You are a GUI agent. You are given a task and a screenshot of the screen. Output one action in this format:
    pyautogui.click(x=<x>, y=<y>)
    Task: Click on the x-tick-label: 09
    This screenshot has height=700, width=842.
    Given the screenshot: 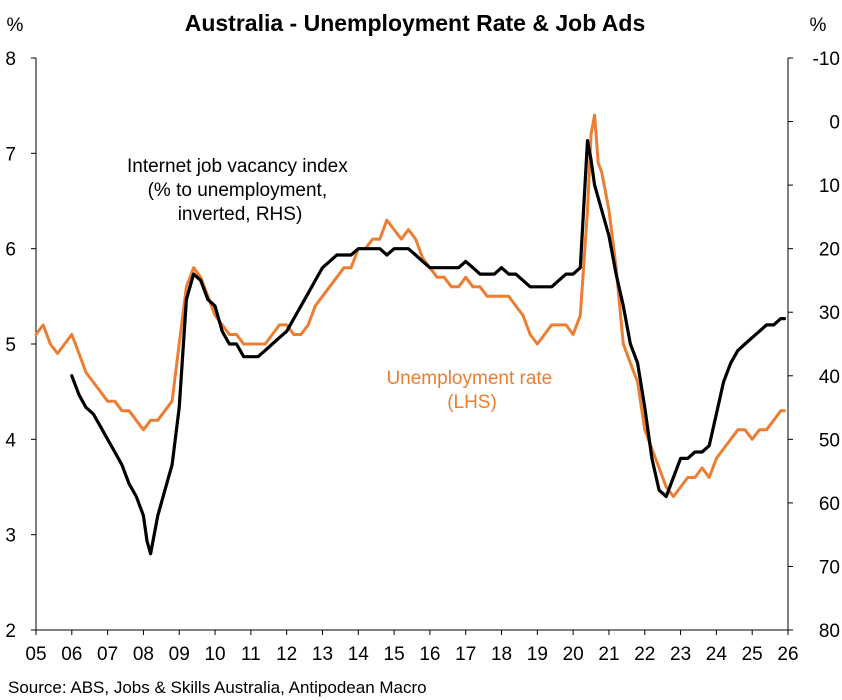 What is the action you would take?
    pyautogui.click(x=179, y=654)
    